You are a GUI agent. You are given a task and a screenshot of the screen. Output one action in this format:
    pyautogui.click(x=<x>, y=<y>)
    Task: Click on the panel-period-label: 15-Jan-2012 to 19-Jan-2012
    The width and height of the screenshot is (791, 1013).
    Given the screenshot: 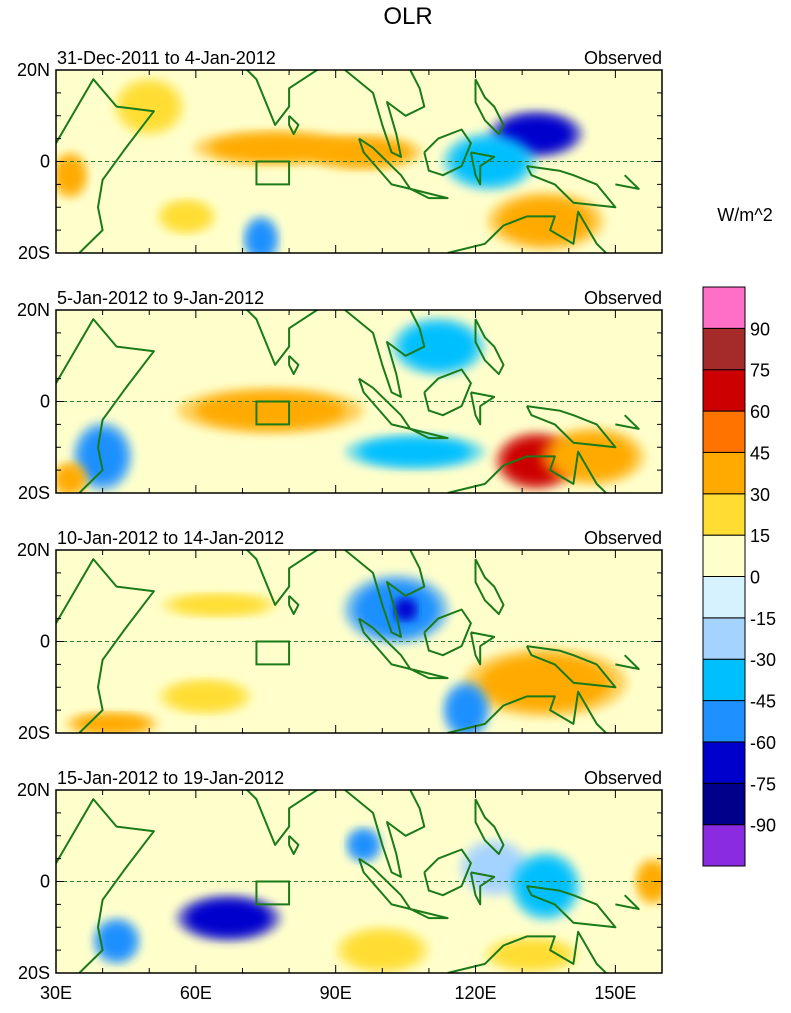 What is the action you would take?
    pyautogui.click(x=170, y=778)
    